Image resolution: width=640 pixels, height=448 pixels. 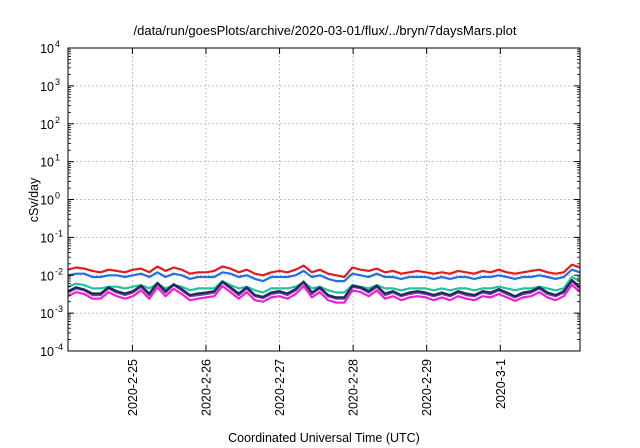 I want to click on x-tick-label: 2020-2-27, so click(x=280, y=387).